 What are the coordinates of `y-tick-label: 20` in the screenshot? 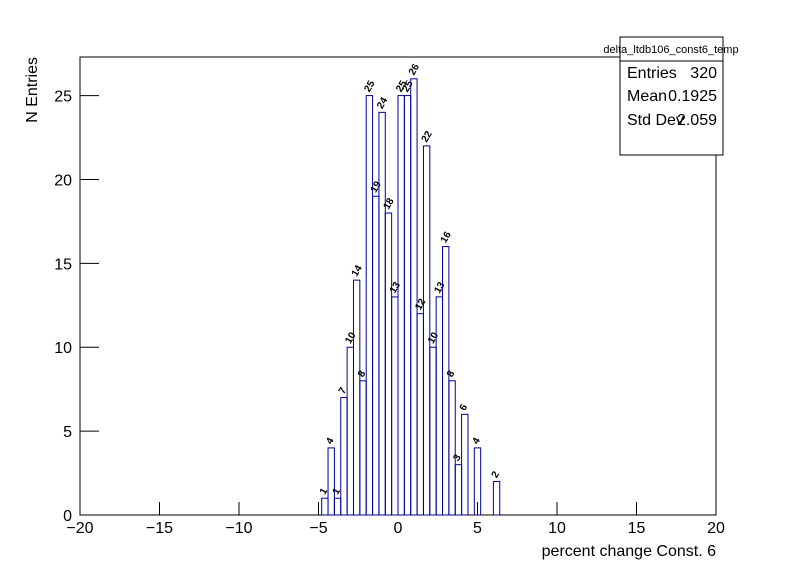 It's located at (63, 180).